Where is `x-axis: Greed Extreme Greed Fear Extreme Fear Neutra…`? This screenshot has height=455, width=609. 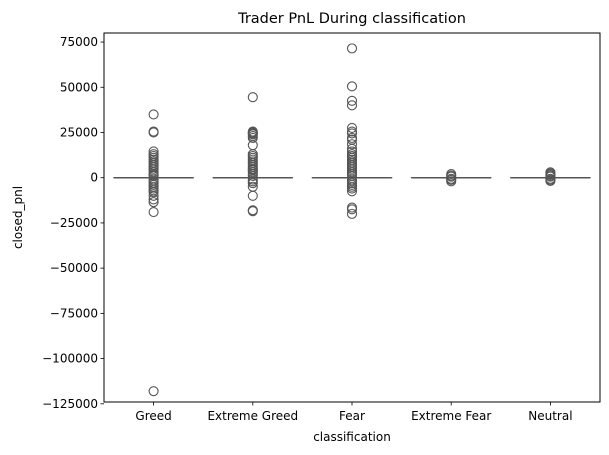
x-axis: Greed Extreme Greed Fear Extreme Fear Neutra… is located at coordinates (354, 412).